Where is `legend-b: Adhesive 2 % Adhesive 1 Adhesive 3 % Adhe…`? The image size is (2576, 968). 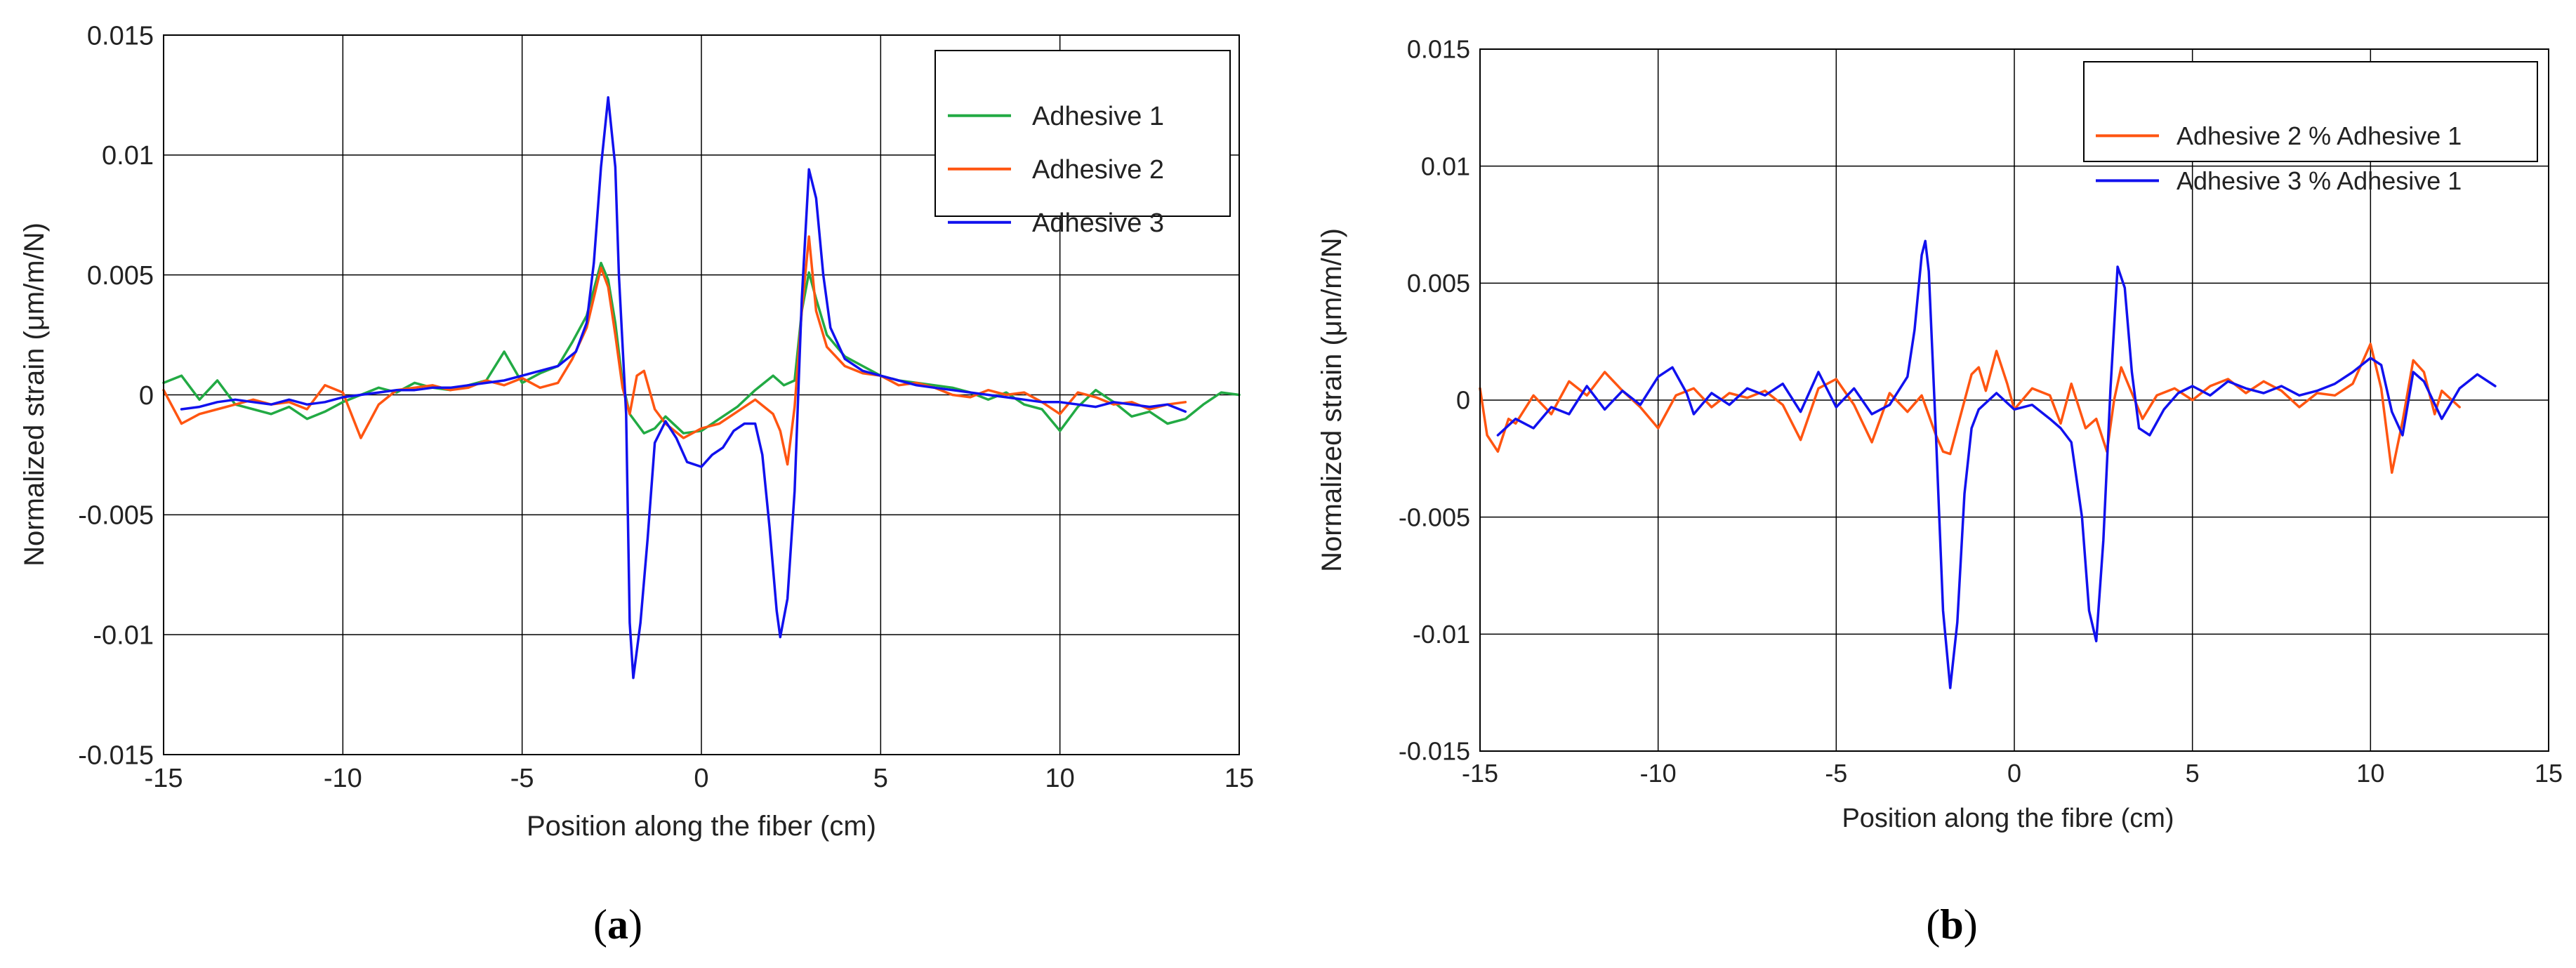 legend-b: Adhesive 2 % Adhesive 1 Adhesive 3 % Adhe… is located at coordinates (2310, 128).